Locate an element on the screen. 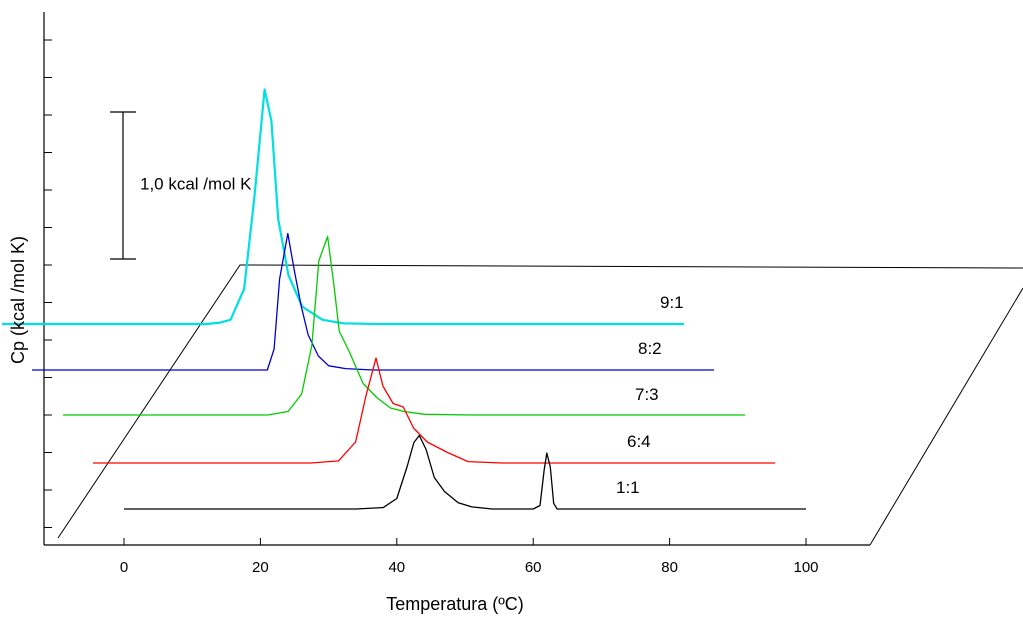 This screenshot has height=620, width=1023. series-label-7-3: 7:3 is located at coordinates (647, 394).